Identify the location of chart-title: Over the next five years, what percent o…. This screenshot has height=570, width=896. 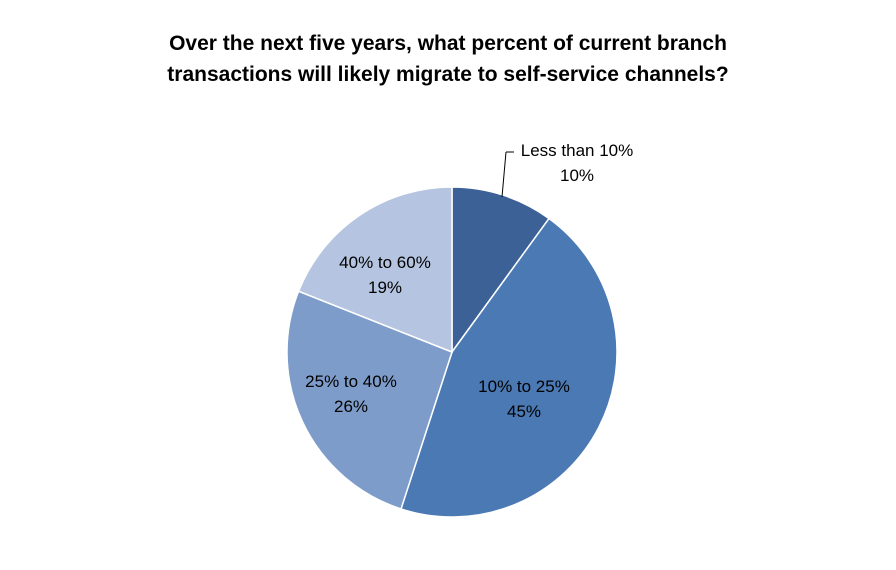
(448, 59).